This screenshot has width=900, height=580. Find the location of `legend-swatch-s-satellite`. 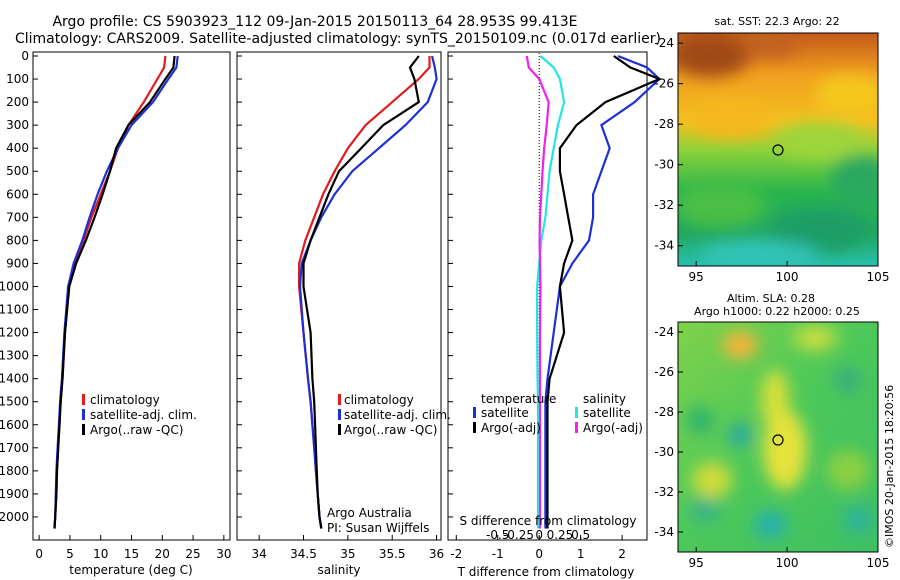

legend-swatch-s-satellite is located at coordinates (576, 412).